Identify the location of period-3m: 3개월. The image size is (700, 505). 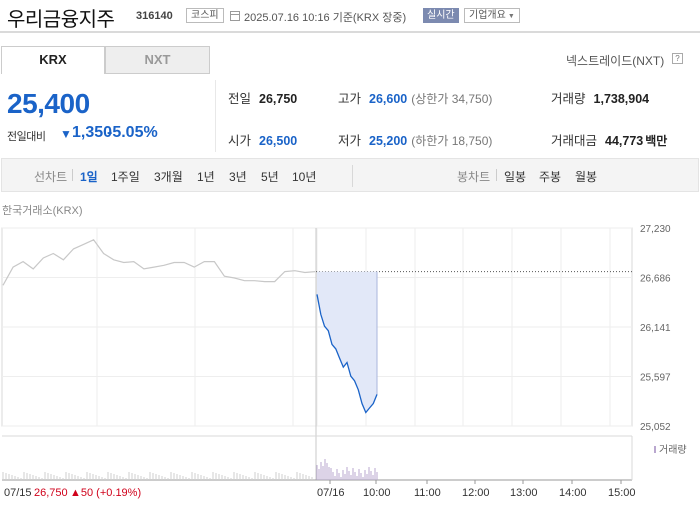
(168, 177).